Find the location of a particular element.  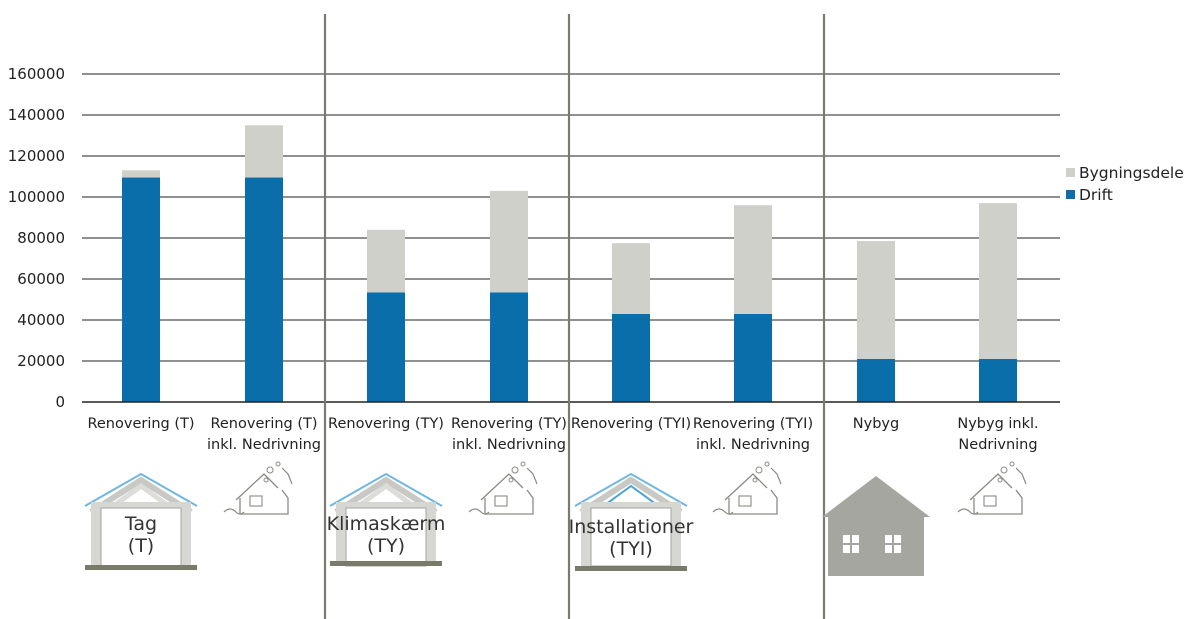

x-category-label: Nybyg inkl. is located at coordinates (997, 424).